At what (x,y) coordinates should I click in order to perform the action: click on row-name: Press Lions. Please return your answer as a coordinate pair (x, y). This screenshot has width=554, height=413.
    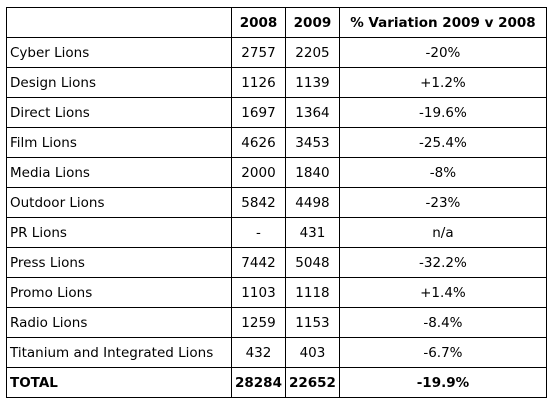
    Looking at the image, I should click on (119, 262).